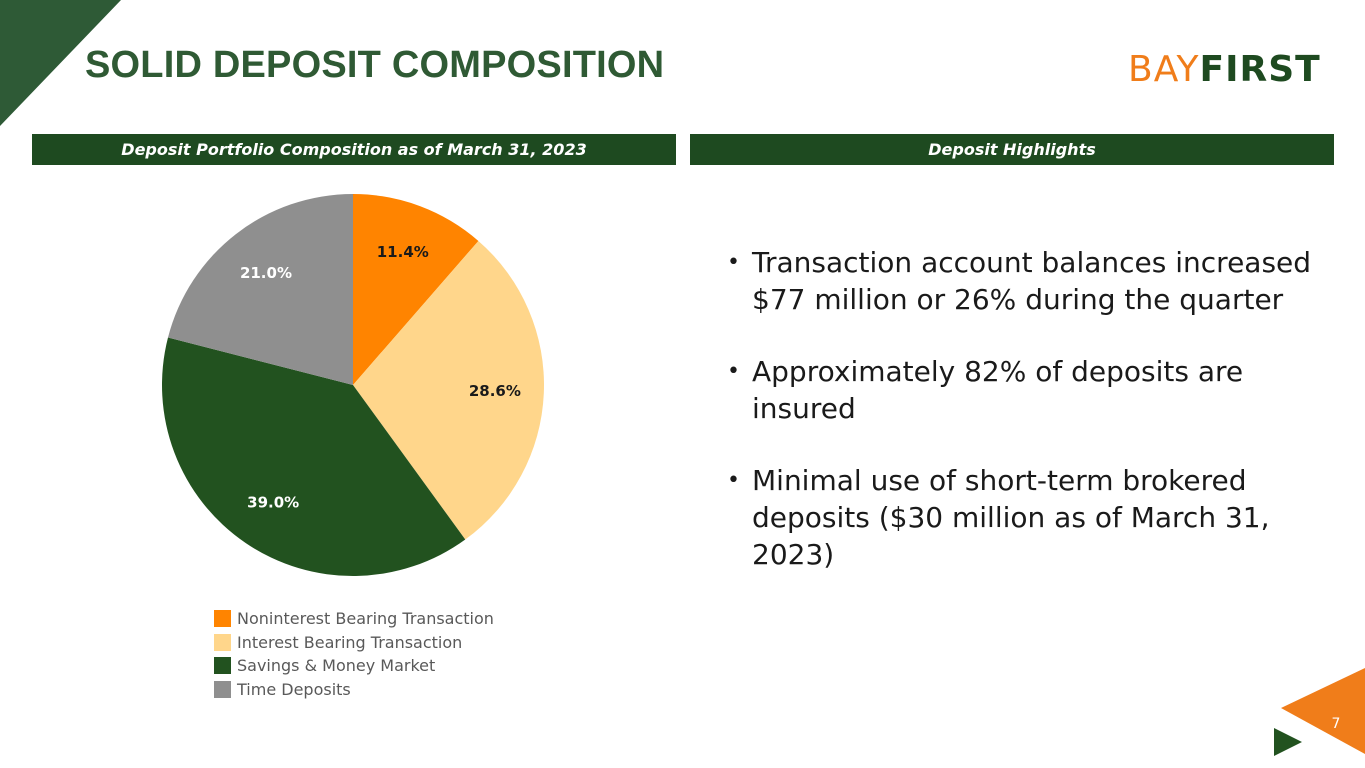  I want to click on highlights-section-header: Deposit Highlights, so click(1012, 149).